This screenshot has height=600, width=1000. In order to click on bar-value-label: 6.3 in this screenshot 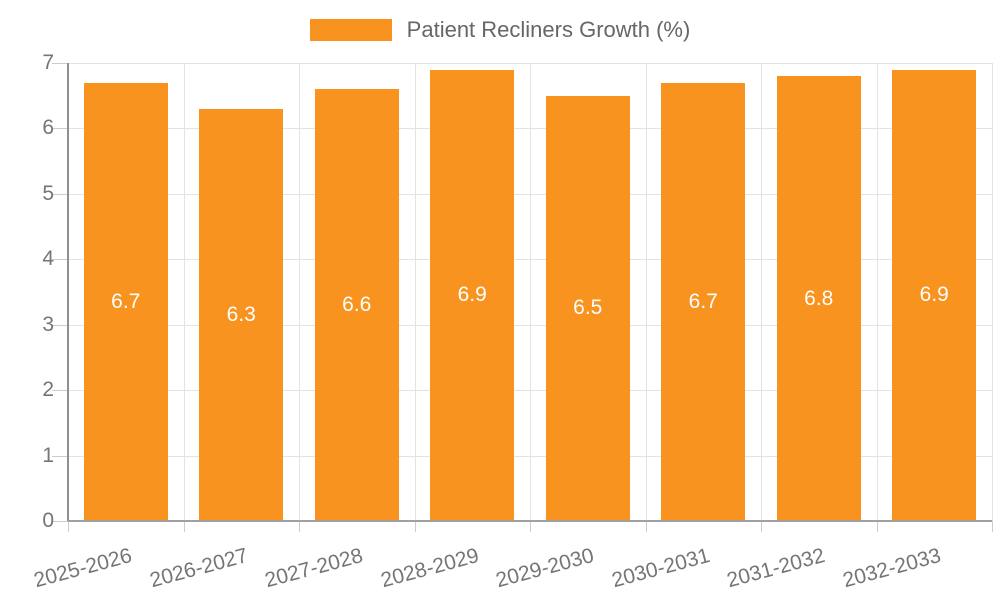, I will do `click(241, 314)`.